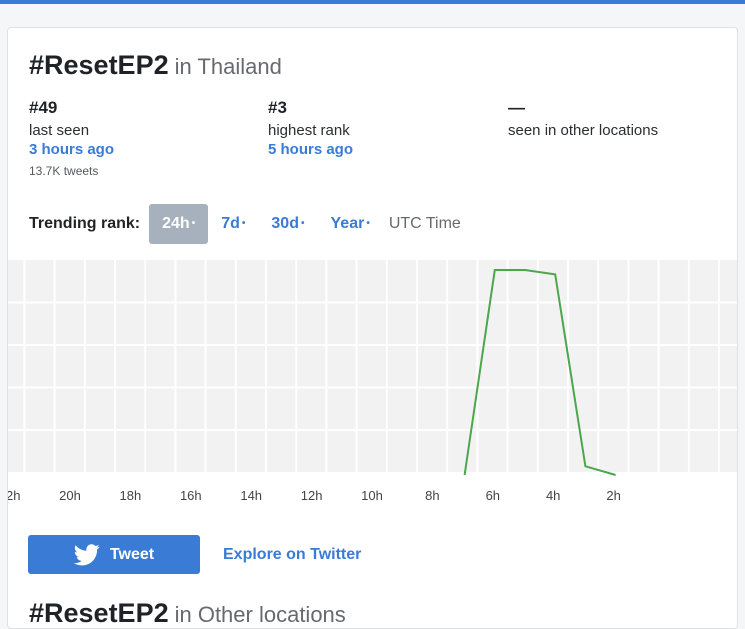  What do you see at coordinates (70, 495) in the screenshot?
I see `chart-x-tick-label: 20h` at bounding box center [70, 495].